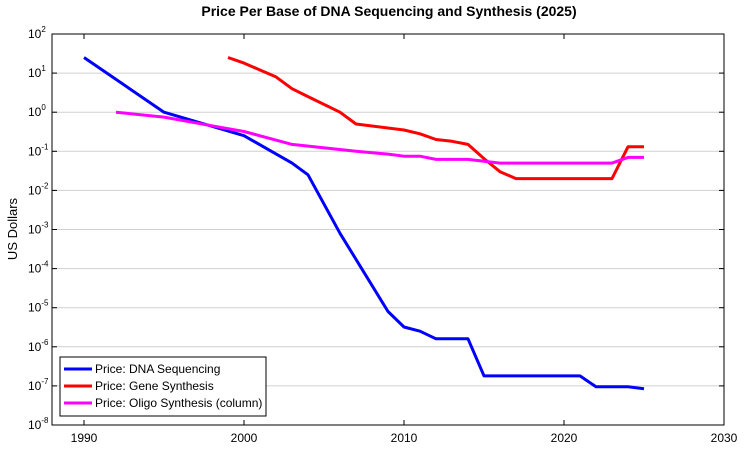 Image resolution: width=750 pixels, height=456 pixels. Describe the element at coordinates (178, 403) in the screenshot. I see `legend-label: Price: Oligo Synthesis (column)` at that location.